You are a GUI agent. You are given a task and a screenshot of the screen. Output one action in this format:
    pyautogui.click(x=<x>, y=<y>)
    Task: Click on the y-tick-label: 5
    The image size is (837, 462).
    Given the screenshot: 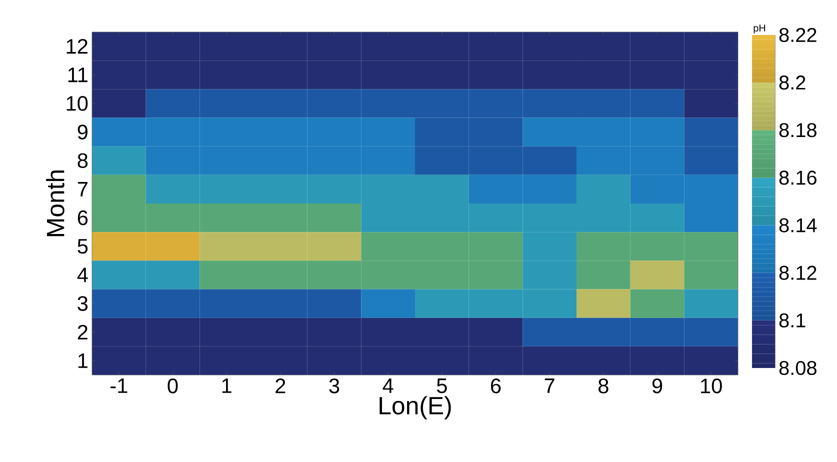 What is the action you would take?
    pyautogui.click(x=83, y=246)
    